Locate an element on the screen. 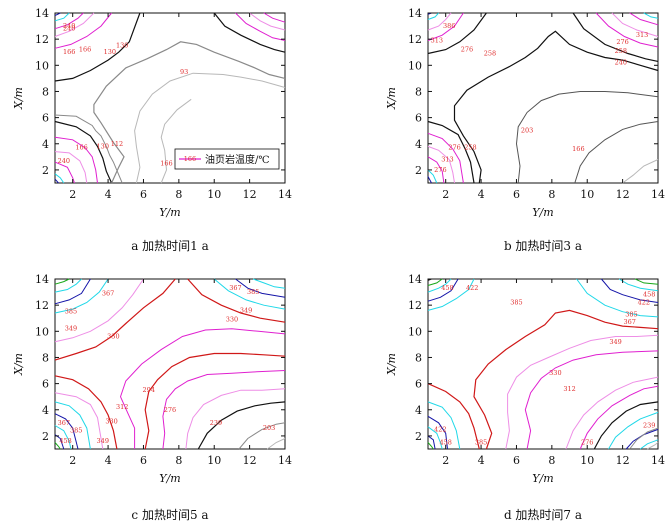 The width and height of the screenshot is (668, 526). contour-label: 130 is located at coordinates (122, 46).